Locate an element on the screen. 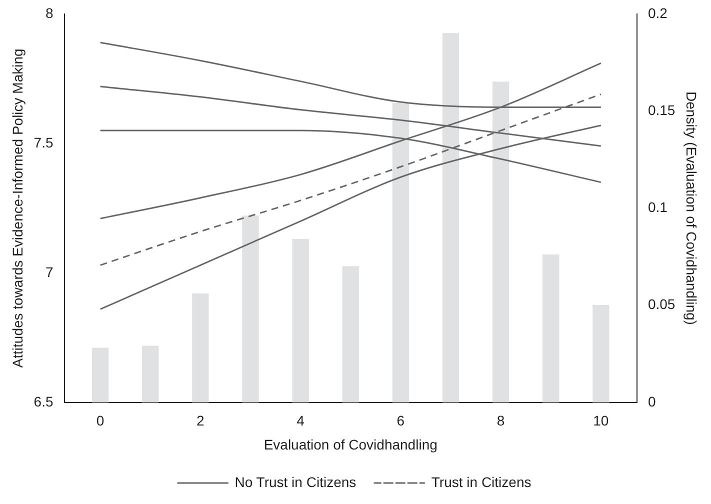 Image resolution: width=711 pixels, height=504 pixels. x-tick-label: 2 is located at coordinates (200, 420).